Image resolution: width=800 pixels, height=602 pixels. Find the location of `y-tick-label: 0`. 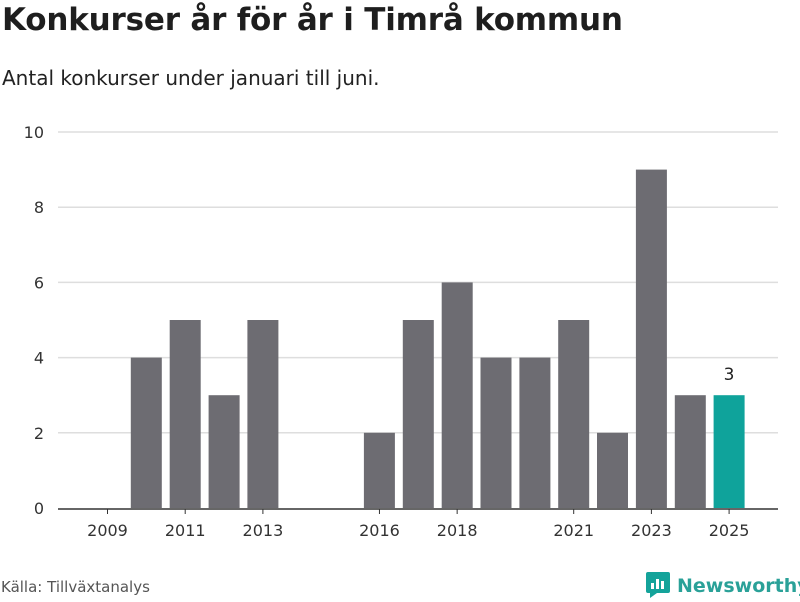

y-tick-label: 0 is located at coordinates (39, 508).